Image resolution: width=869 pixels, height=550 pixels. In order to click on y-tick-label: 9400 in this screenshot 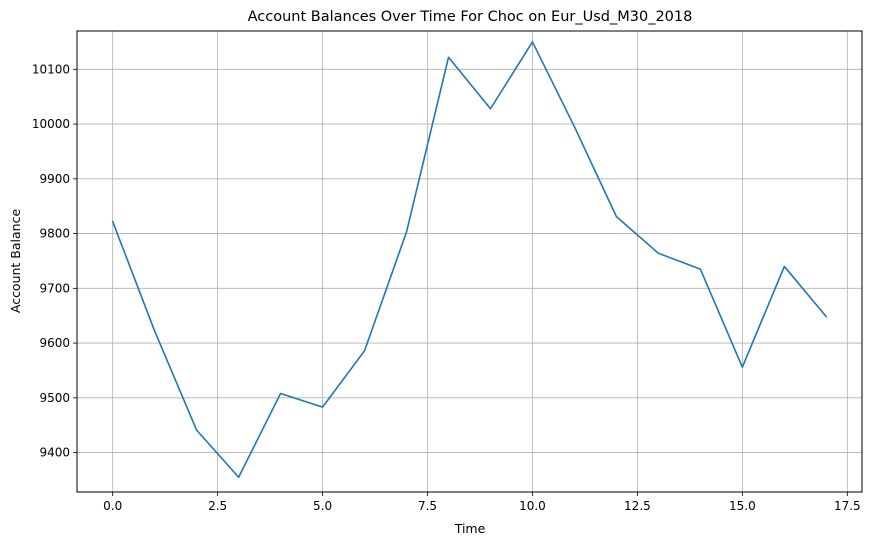, I will do `click(54, 453)`.